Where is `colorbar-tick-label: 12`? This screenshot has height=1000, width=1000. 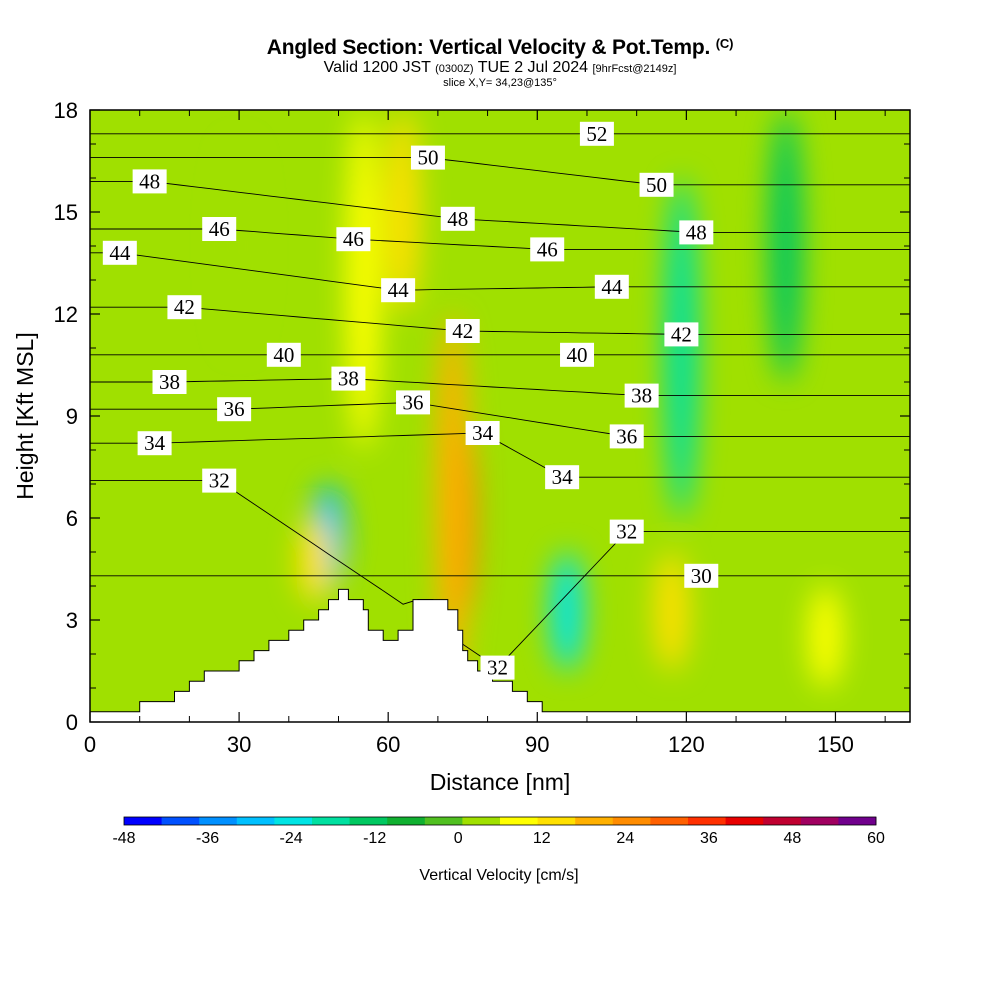
colorbar-tick-label: 12 is located at coordinates (542, 838).